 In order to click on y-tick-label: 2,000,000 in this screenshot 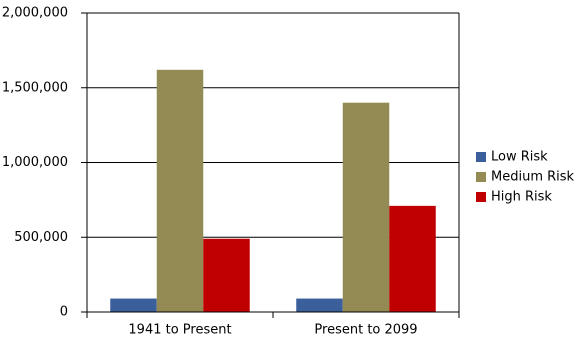, I will do `click(35, 13)`.